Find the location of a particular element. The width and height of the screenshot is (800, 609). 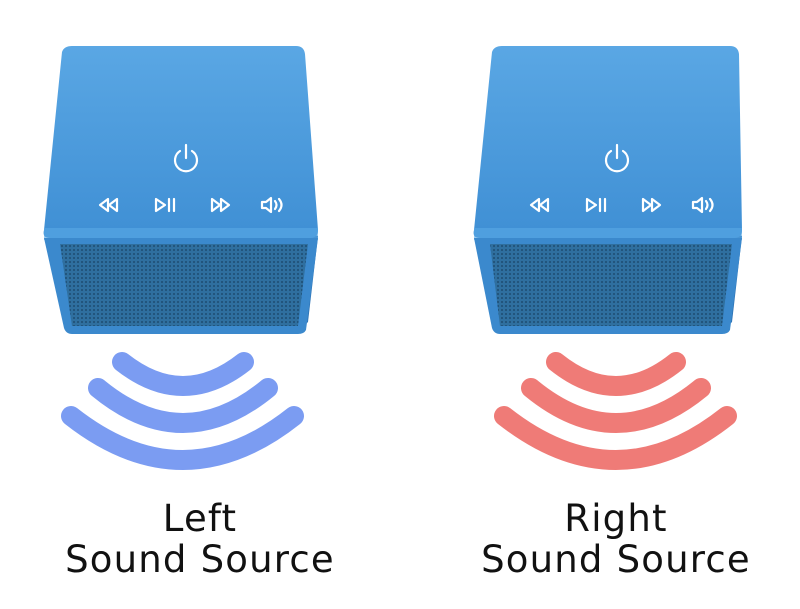

caption-line-1: Right is located at coordinates (616, 518).